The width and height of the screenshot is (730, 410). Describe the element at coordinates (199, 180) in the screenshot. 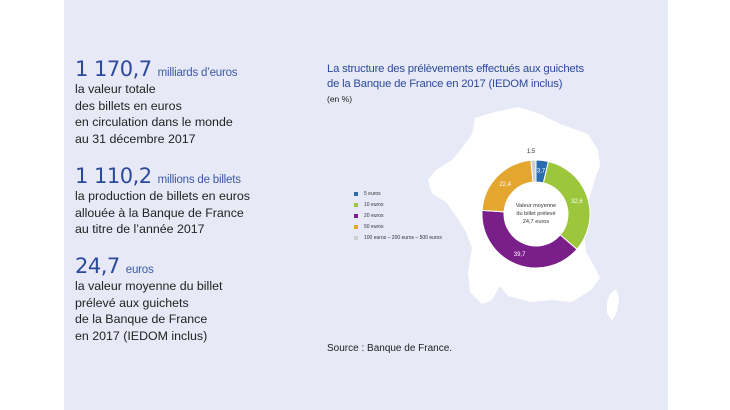

I see `stat-unit: millions de billets` at that location.